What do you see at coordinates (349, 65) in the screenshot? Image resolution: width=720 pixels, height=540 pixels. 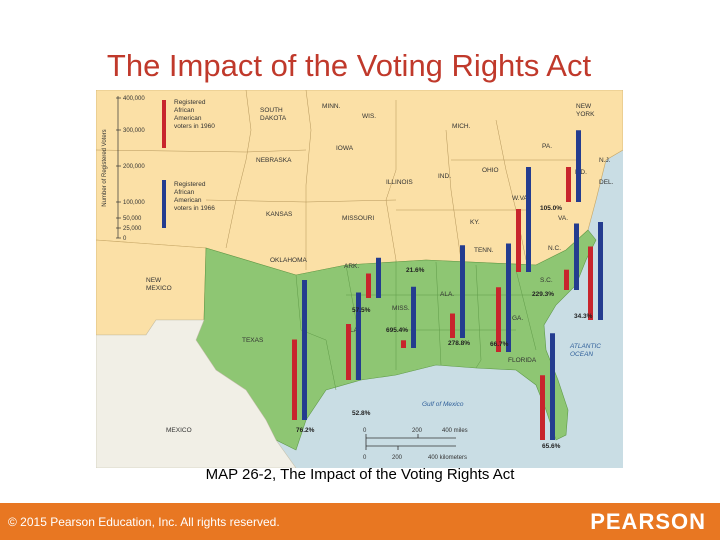 I see `slide-title: The Impact of the Voting Rights Act` at bounding box center [349, 65].